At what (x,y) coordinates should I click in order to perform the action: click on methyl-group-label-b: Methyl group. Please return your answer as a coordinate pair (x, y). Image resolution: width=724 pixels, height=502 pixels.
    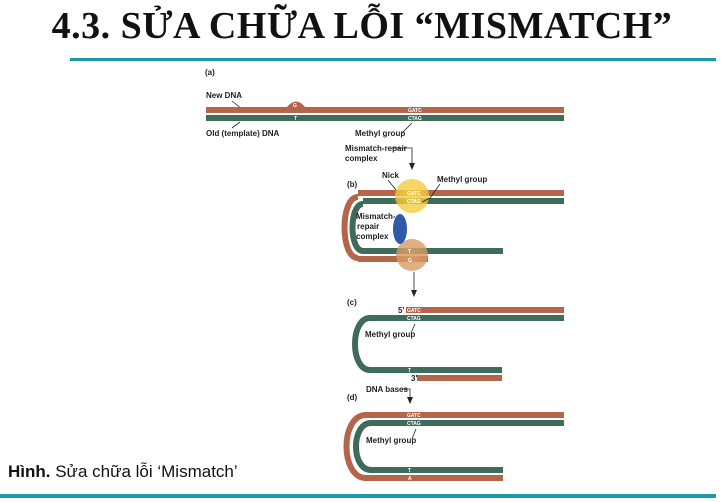
    Looking at the image, I should click on (462, 179).